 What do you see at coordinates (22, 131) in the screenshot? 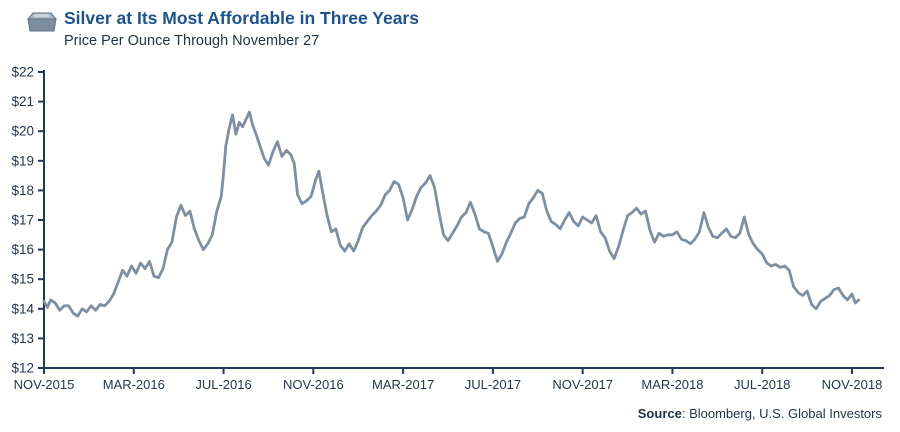
I see `y-tick-label: $20` at bounding box center [22, 131].